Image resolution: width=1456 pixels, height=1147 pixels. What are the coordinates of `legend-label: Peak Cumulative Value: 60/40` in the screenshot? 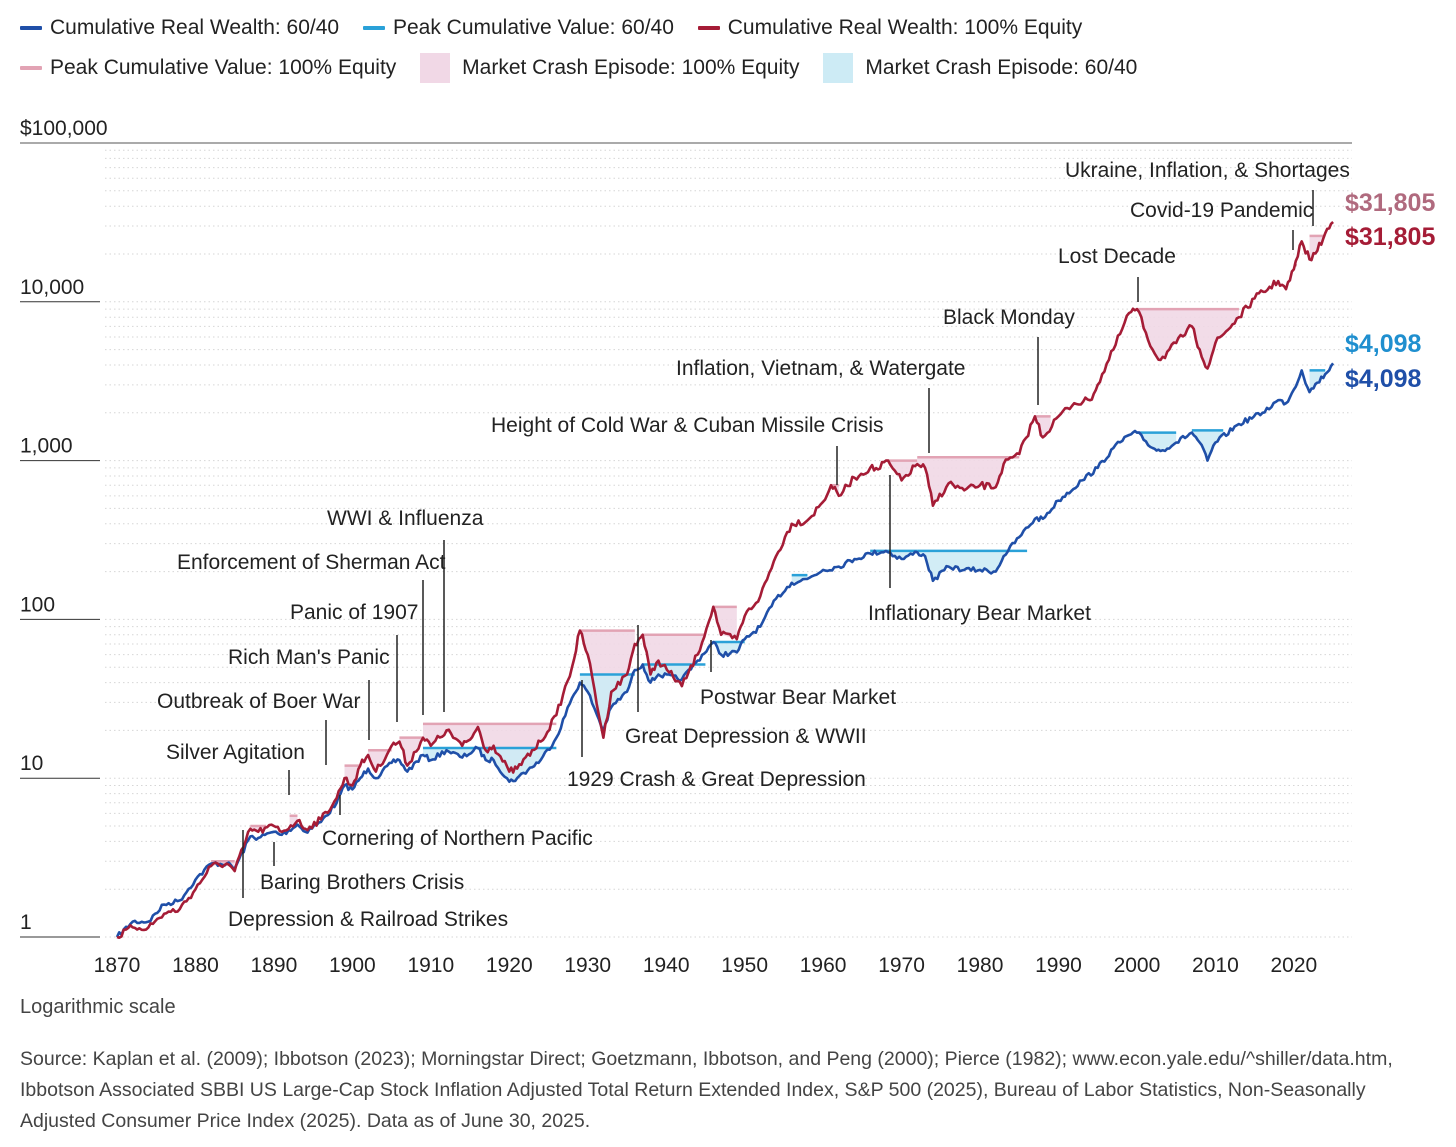 It's located at (533, 27).